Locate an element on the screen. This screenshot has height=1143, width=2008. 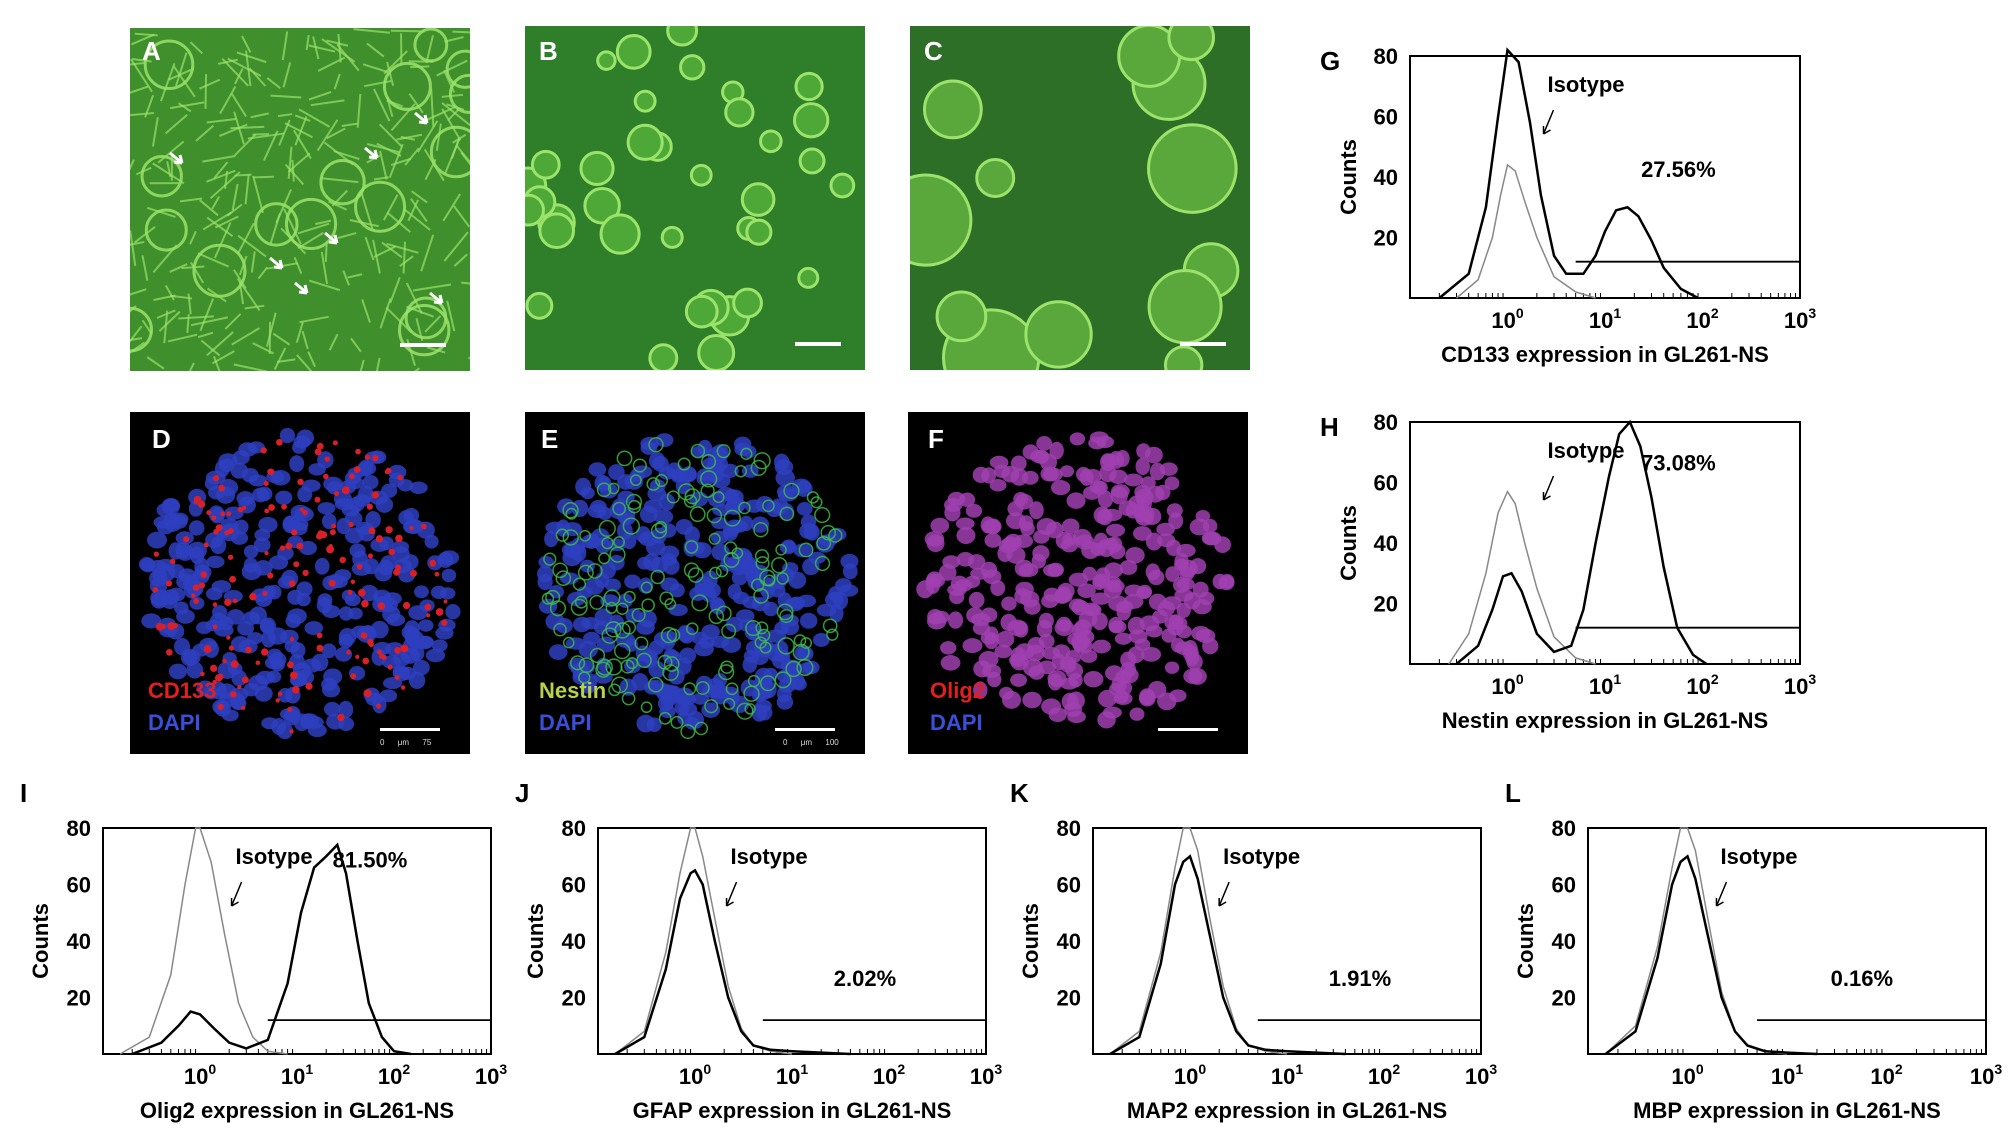
panel-label-l: L is located at coordinates (1513, 794).